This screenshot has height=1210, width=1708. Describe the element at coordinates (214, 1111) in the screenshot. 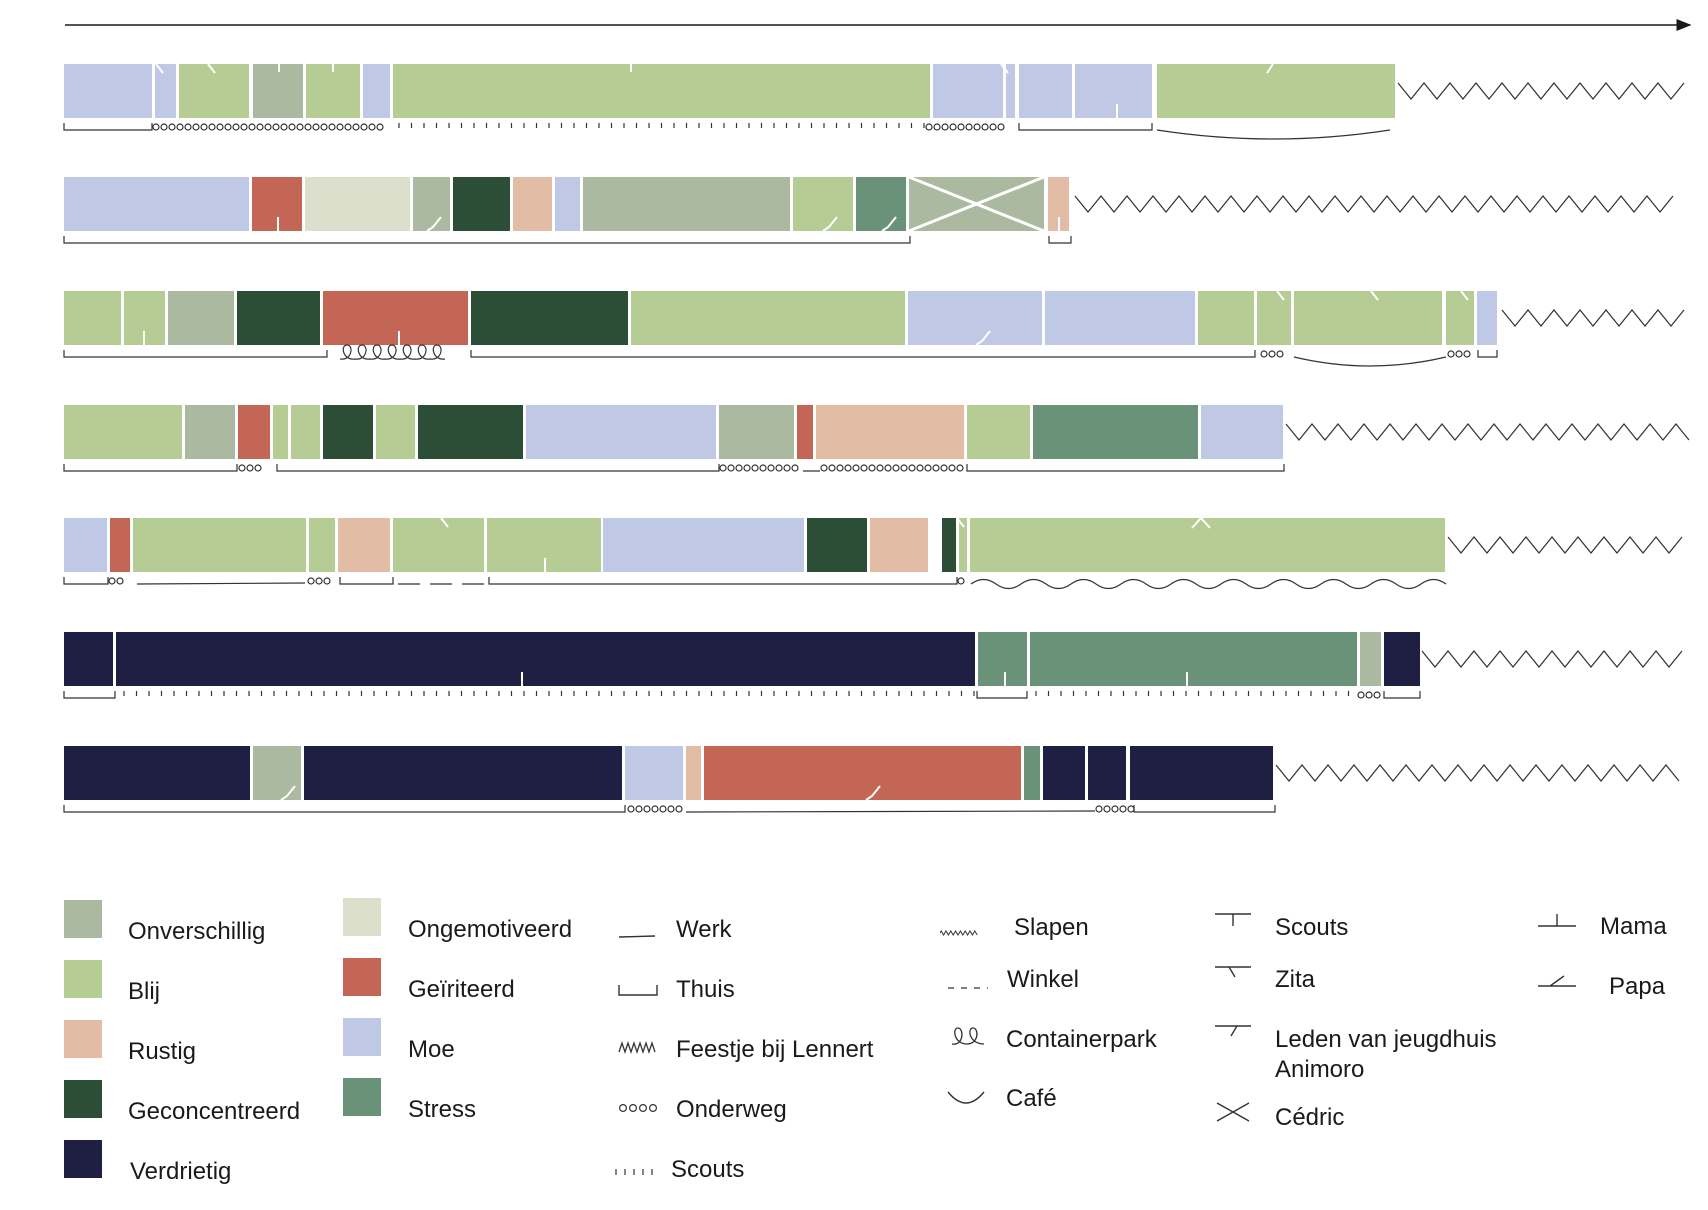

I see `legend-label-geconcentreerd: Geconcentreerd` at that location.